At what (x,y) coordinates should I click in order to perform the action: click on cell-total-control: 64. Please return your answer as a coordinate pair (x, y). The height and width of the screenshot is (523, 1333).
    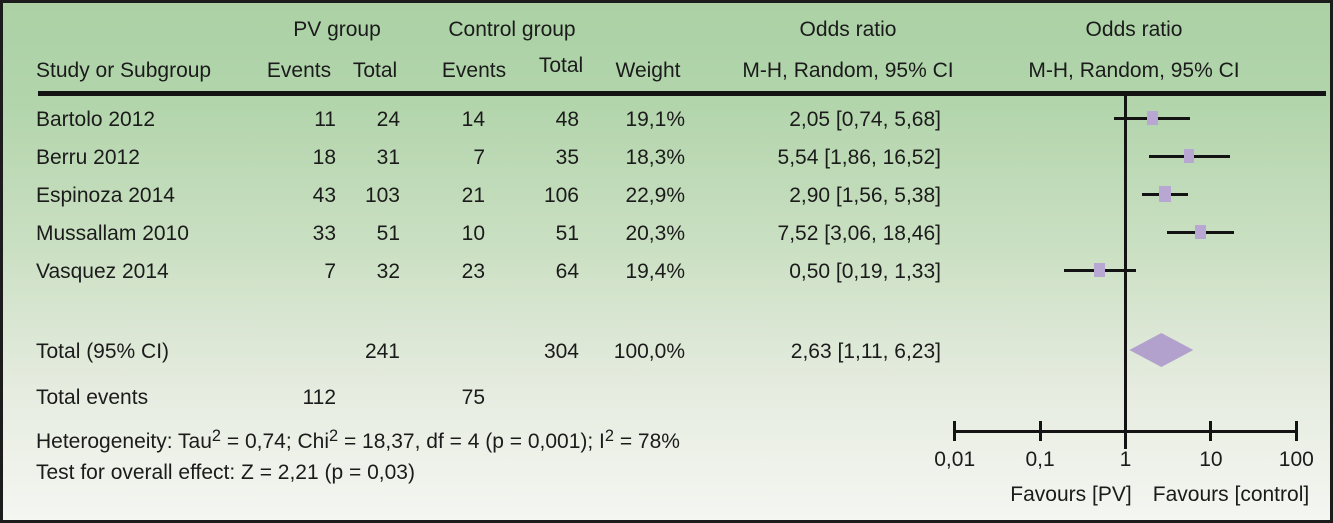
    Looking at the image, I should click on (567, 271).